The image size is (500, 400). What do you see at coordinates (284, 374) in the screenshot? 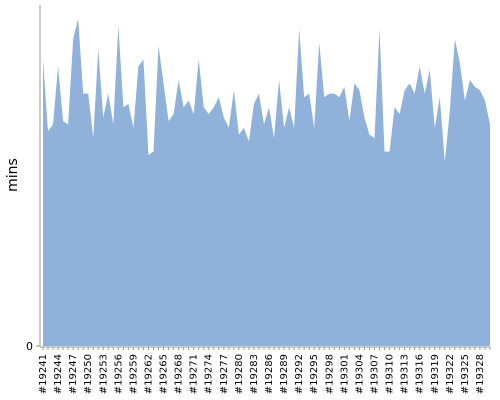
I see `x-tick-label: #19289` at bounding box center [284, 374].